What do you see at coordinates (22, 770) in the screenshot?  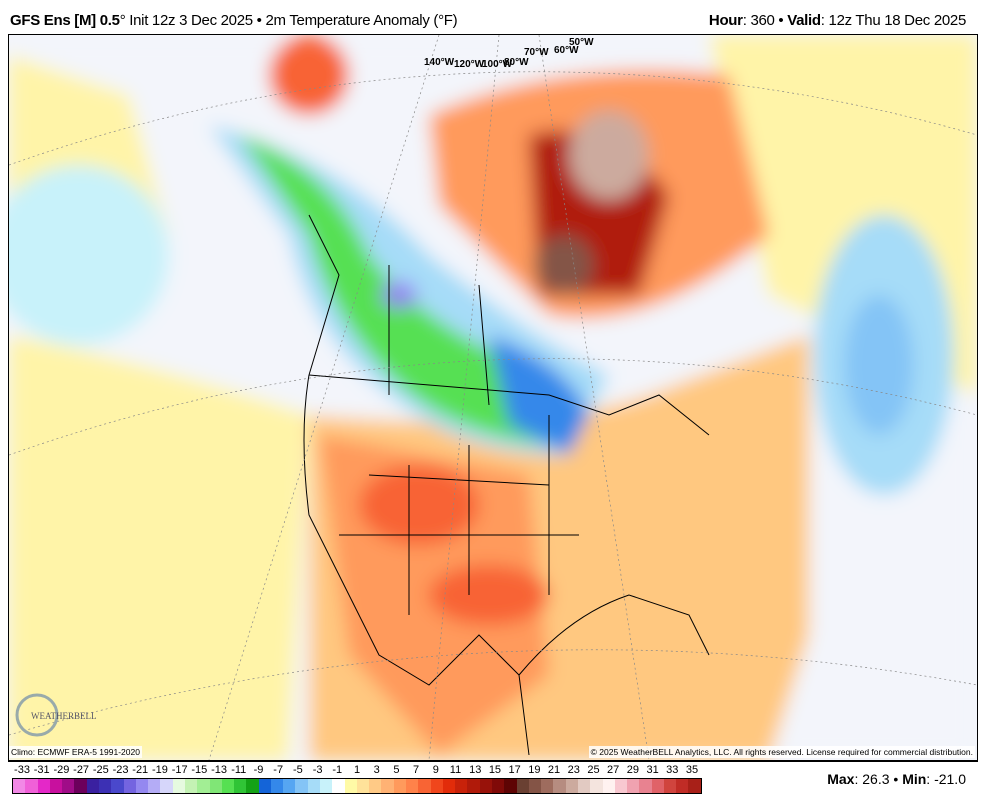 I see `colorbar-label: -33` at bounding box center [22, 770].